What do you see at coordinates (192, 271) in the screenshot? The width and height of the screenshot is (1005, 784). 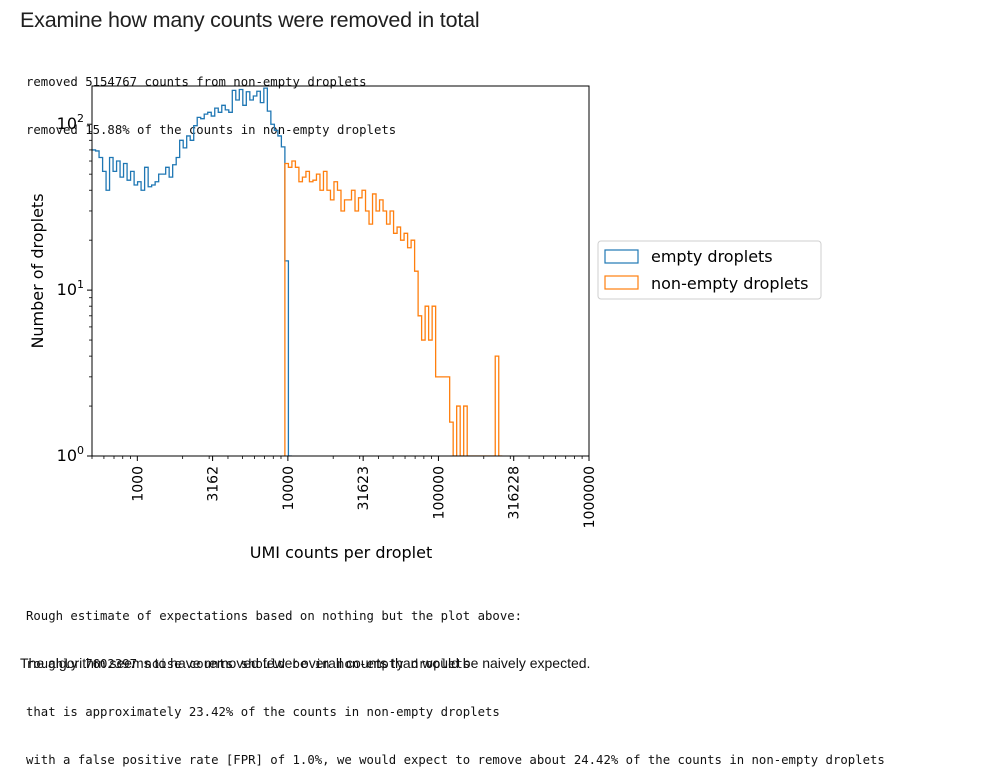 I see `series-empty-step-line` at bounding box center [192, 271].